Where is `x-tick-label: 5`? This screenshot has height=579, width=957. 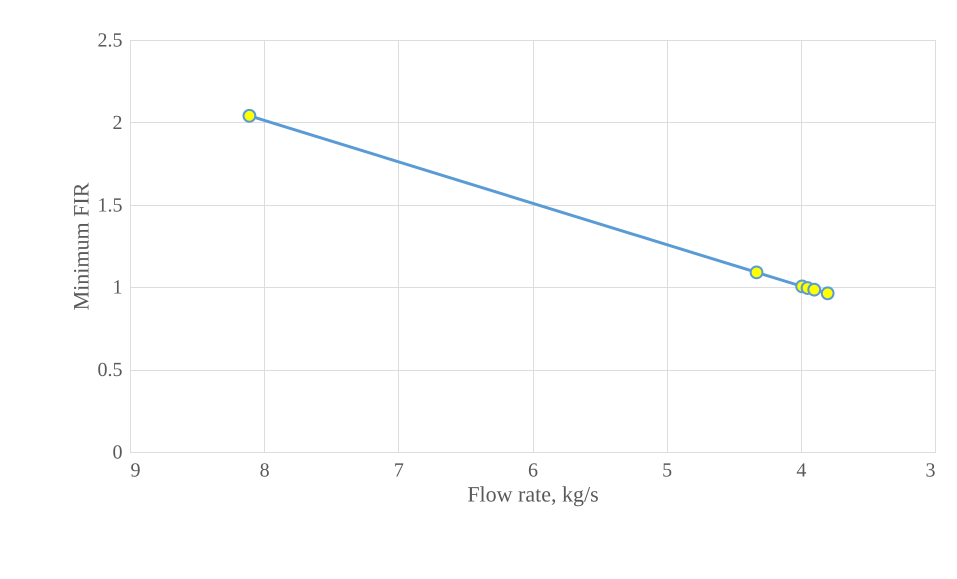
x-tick-label: 5 is located at coordinates (667, 471).